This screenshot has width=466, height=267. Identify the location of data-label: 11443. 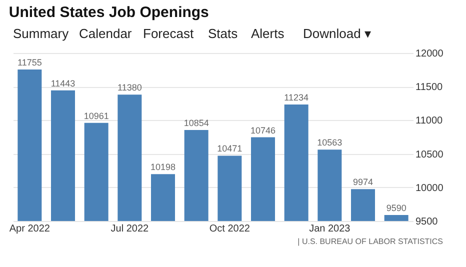
(63, 83).